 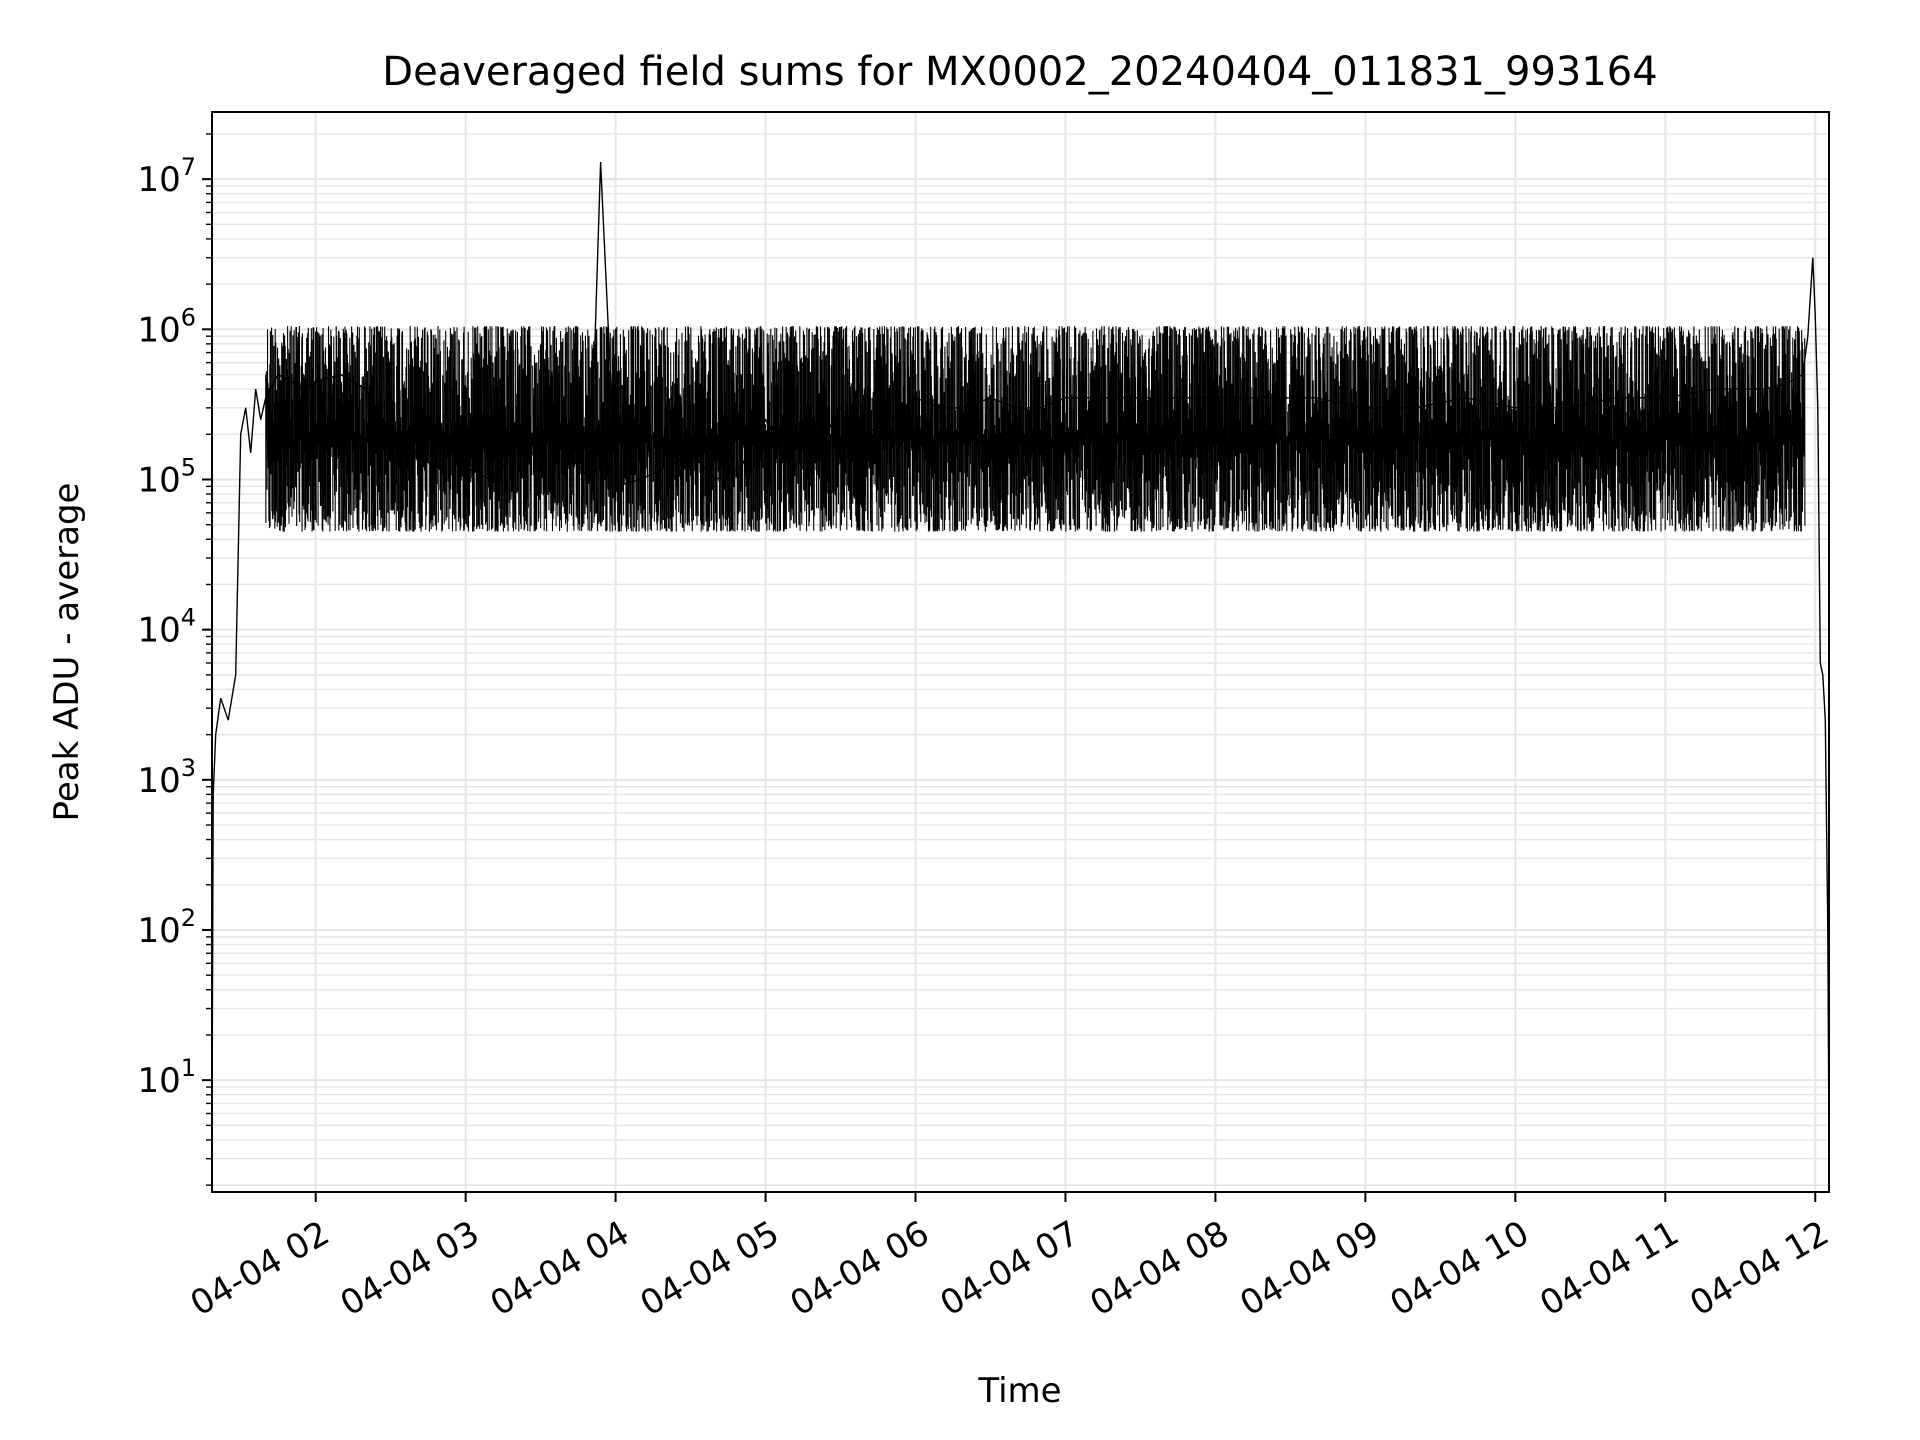 I want to click on x-tick-label: 04-04 07, so click(x=1010, y=1268).